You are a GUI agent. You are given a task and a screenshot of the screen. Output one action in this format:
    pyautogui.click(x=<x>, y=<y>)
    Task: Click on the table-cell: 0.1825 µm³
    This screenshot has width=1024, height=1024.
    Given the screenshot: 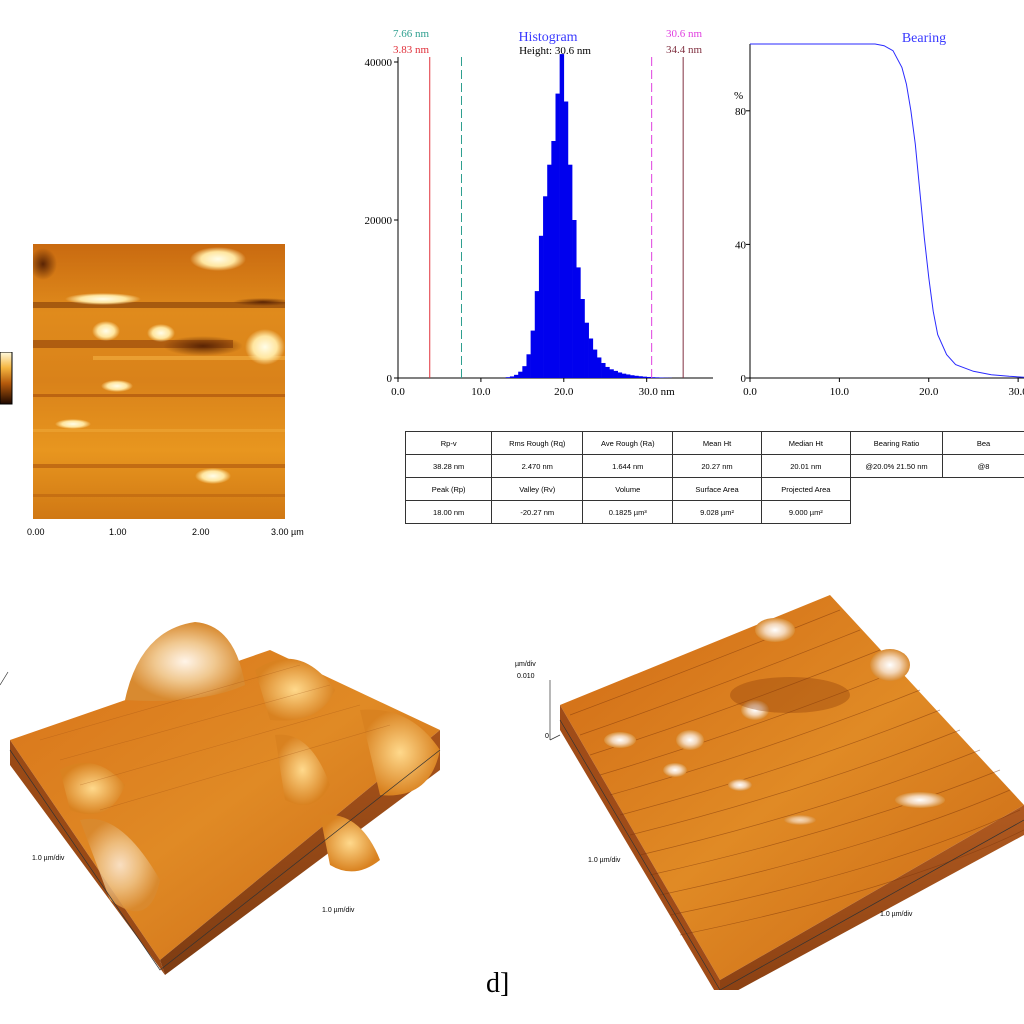 What is the action you would take?
    pyautogui.click(x=628, y=512)
    